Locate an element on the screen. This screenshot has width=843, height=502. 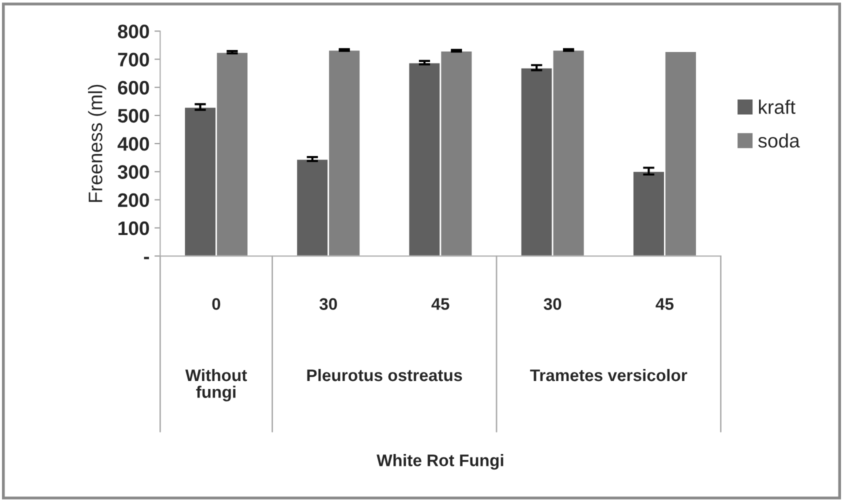
y-tick-label: 700 is located at coordinates (133, 59).